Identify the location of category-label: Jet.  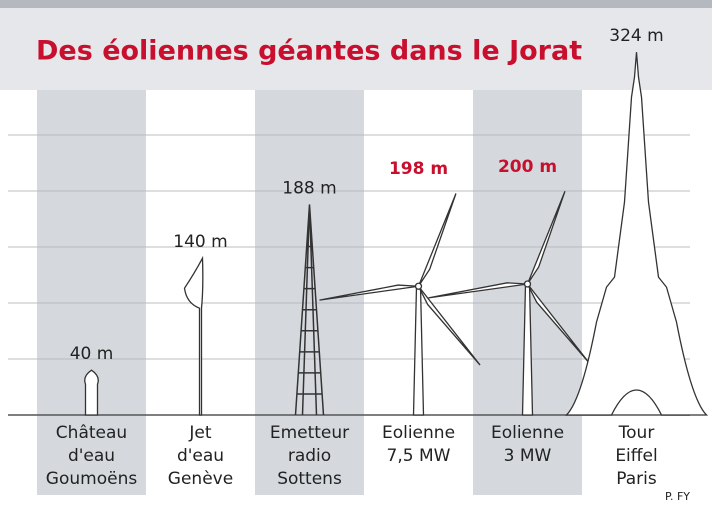
(199, 433).